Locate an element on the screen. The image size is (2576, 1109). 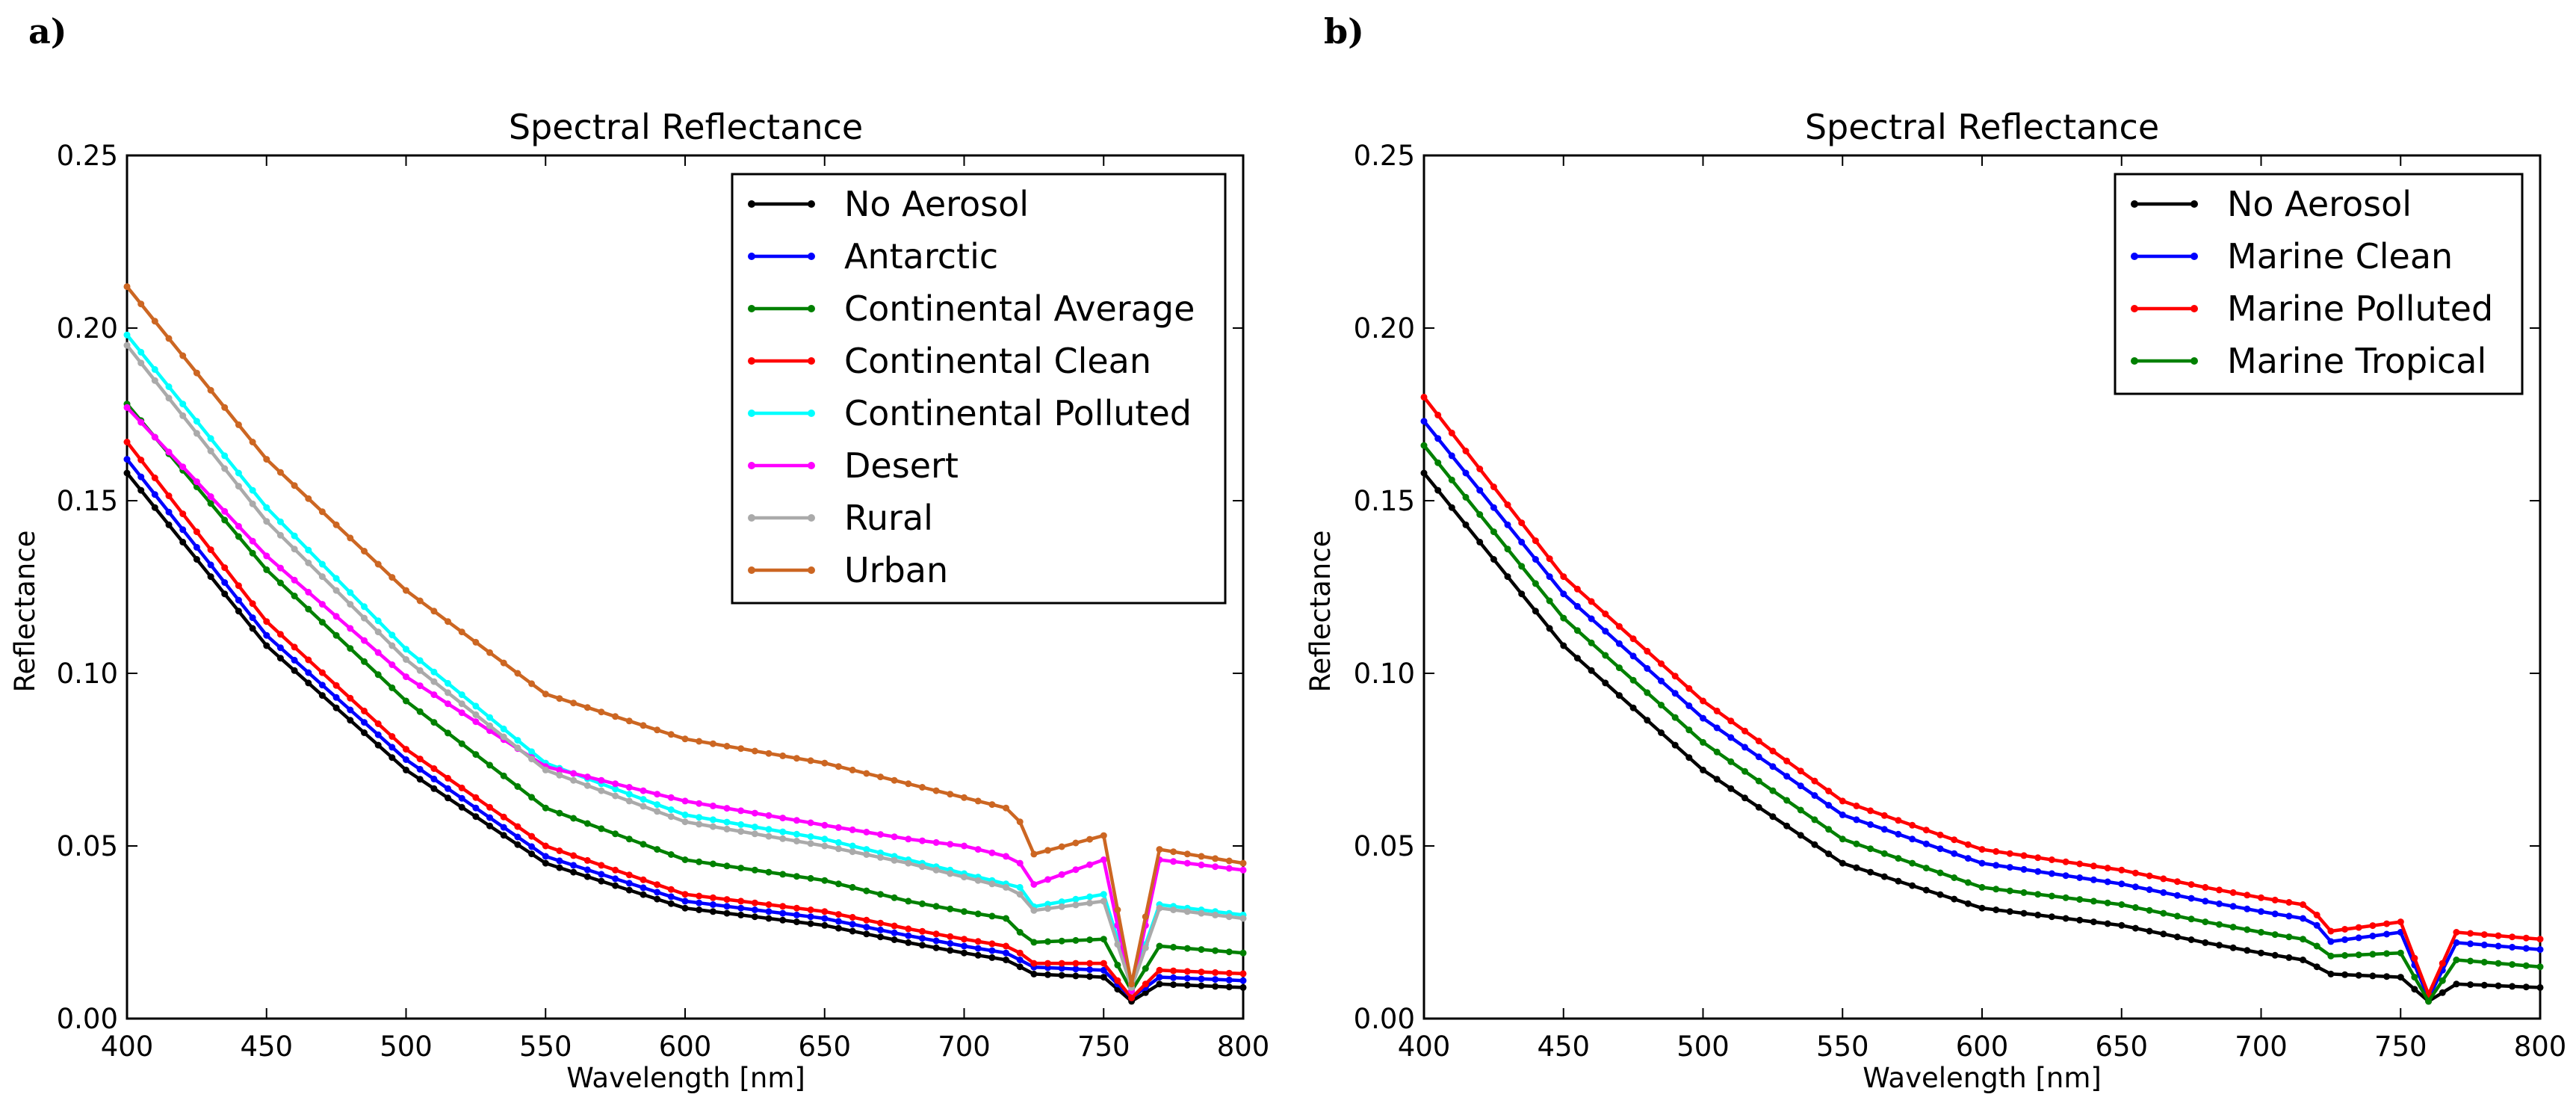
legend-label: Marine Clean is located at coordinates (2340, 256).